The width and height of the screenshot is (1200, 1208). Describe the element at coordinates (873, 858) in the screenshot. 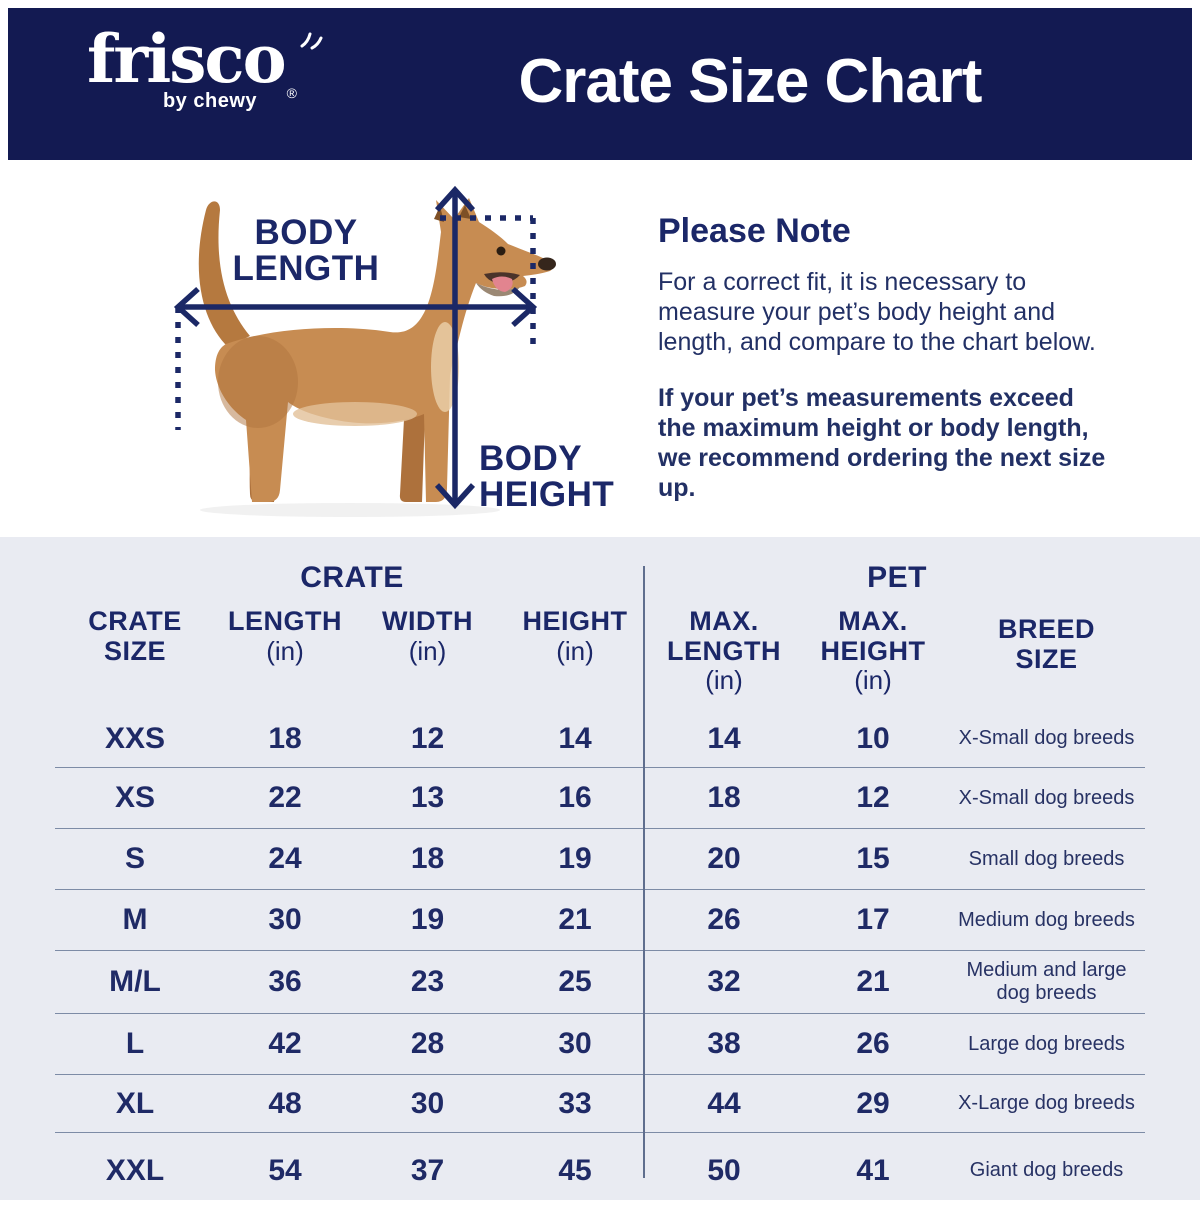

I see `max-height-cell: 15` at that location.